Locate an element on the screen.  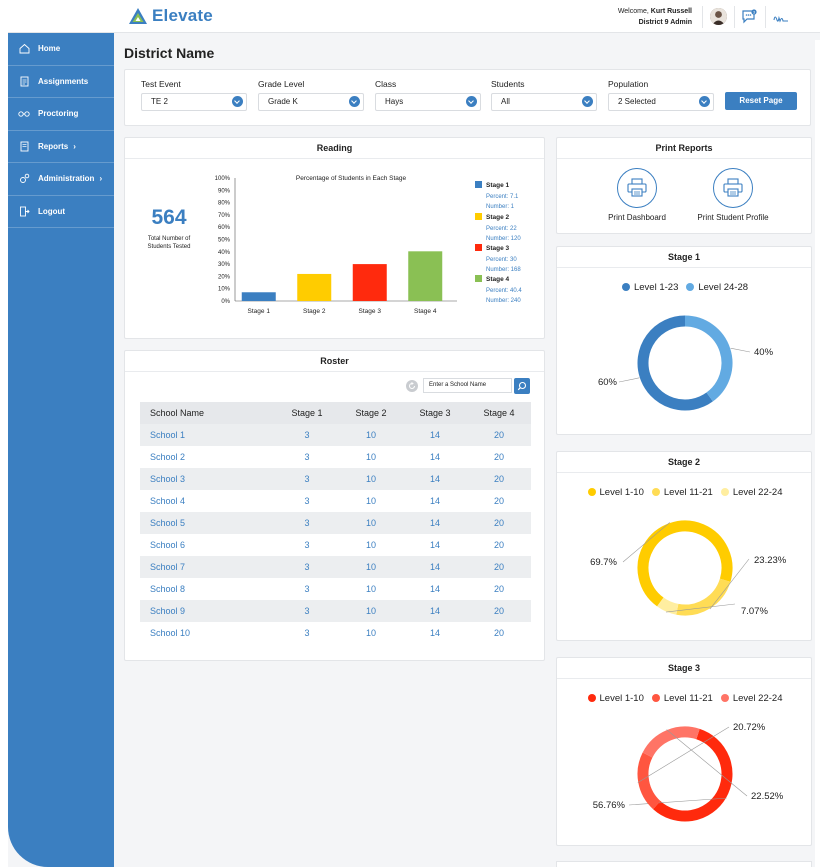
welcome-prefix: Welcome, is located at coordinates (633, 11).